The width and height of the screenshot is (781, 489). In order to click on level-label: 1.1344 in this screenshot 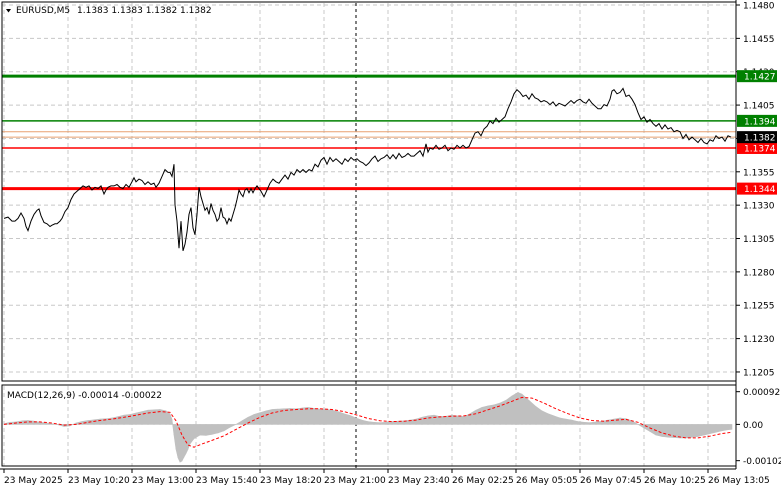, I will do `click(760, 190)`.